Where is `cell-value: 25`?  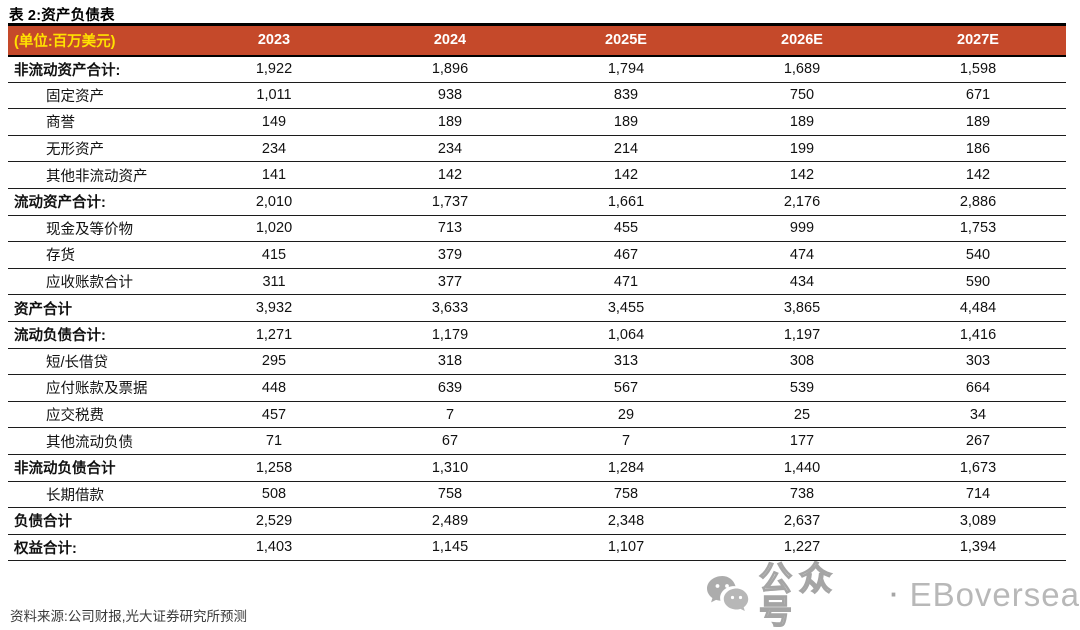 cell-value: 25 is located at coordinates (802, 414).